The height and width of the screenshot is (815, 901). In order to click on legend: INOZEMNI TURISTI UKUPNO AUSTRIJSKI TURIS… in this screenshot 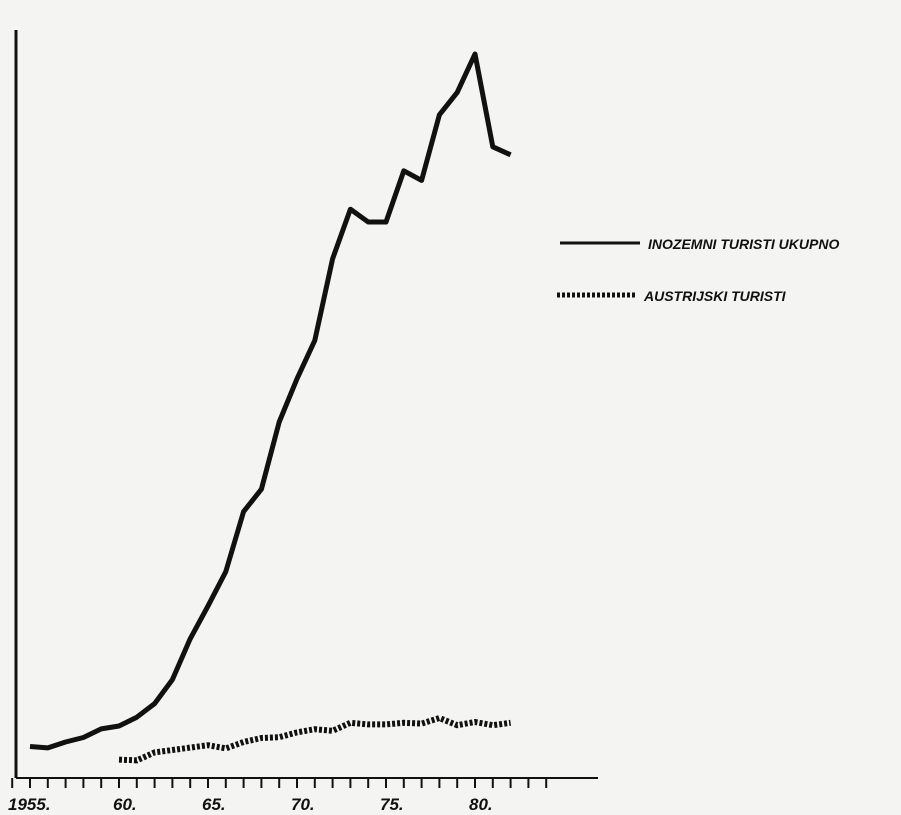, I will do `click(698, 270)`.